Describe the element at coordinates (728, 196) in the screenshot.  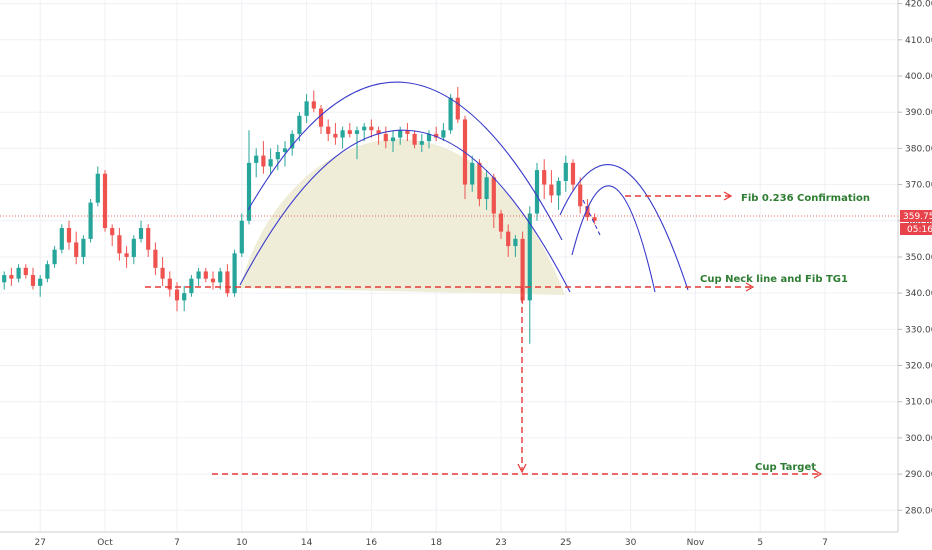
I see `fib-line-arrowhead` at that location.